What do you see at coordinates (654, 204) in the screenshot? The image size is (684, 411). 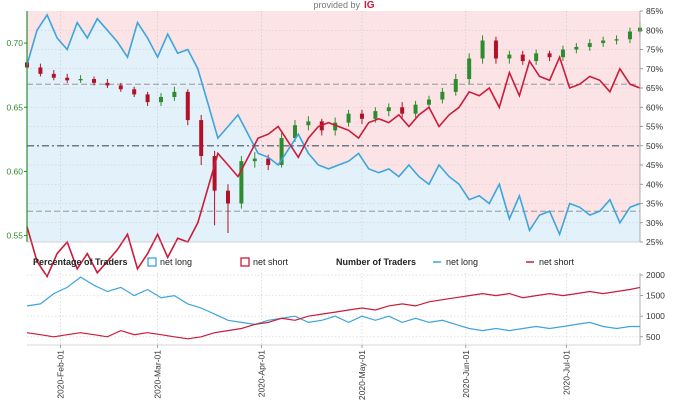 I see `percent-tick-label: 35%` at bounding box center [654, 204].